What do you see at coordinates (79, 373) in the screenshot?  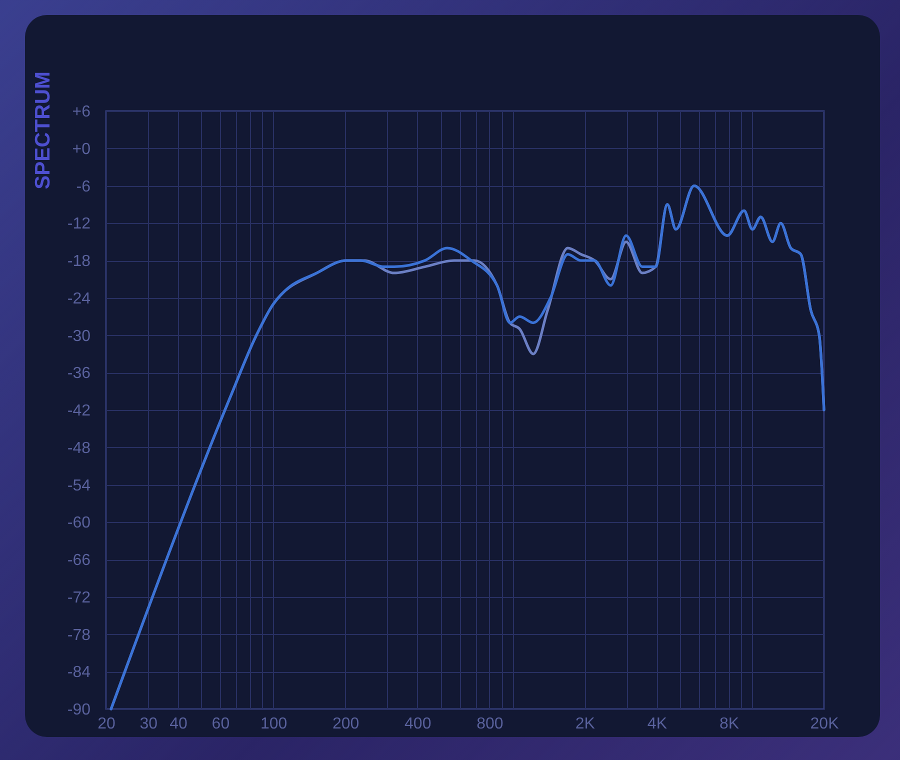 I see `y-tick-label: -36` at bounding box center [79, 373].